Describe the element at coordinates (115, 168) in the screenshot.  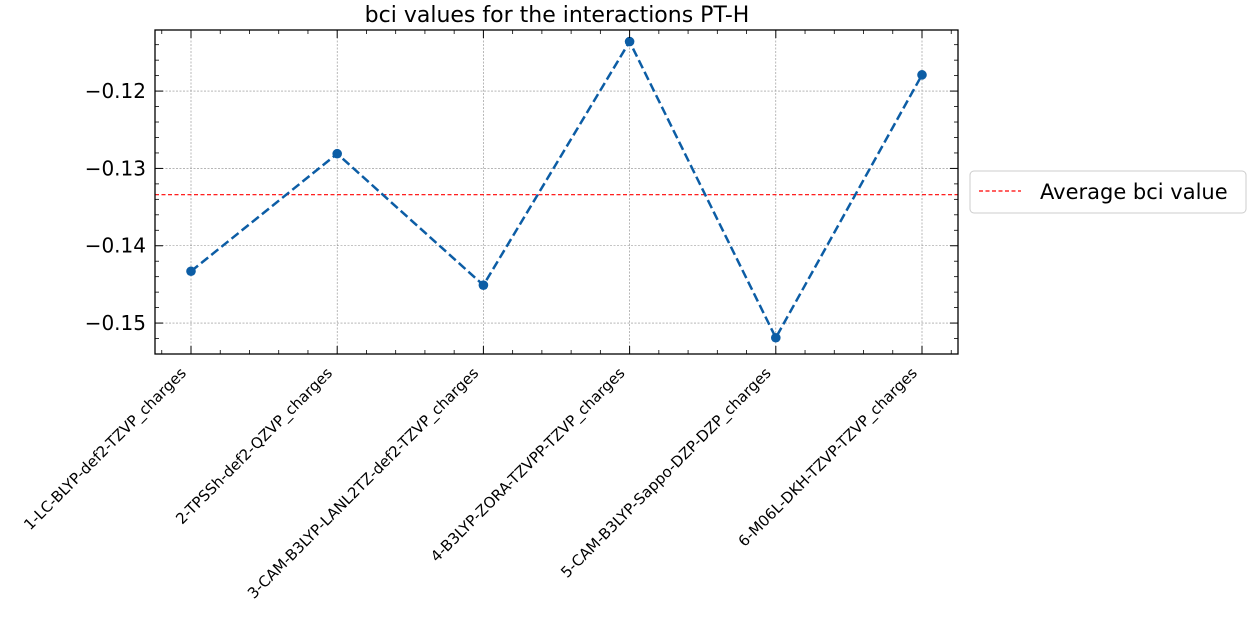
I see `y-tick-label: −0.13` at that location.